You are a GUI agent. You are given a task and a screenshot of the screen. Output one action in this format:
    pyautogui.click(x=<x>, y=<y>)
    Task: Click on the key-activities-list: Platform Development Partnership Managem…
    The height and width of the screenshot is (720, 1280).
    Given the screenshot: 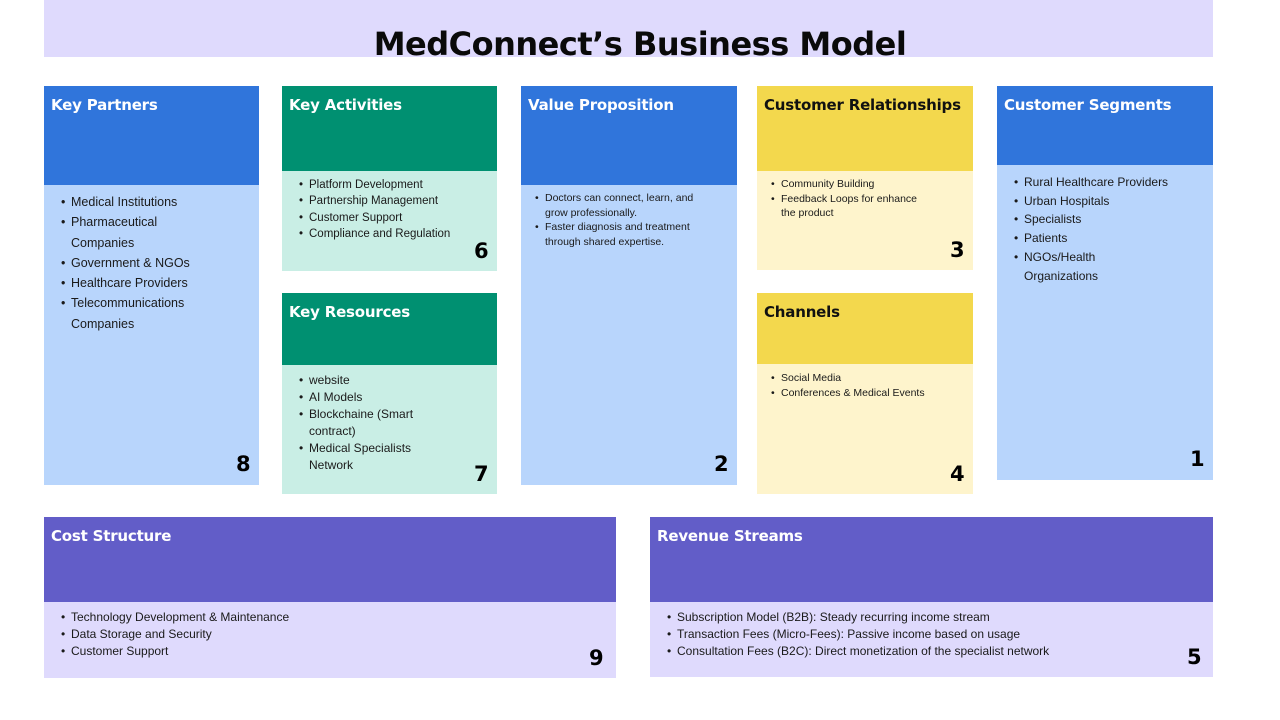 What is the action you would take?
    pyautogui.click(x=383, y=210)
    